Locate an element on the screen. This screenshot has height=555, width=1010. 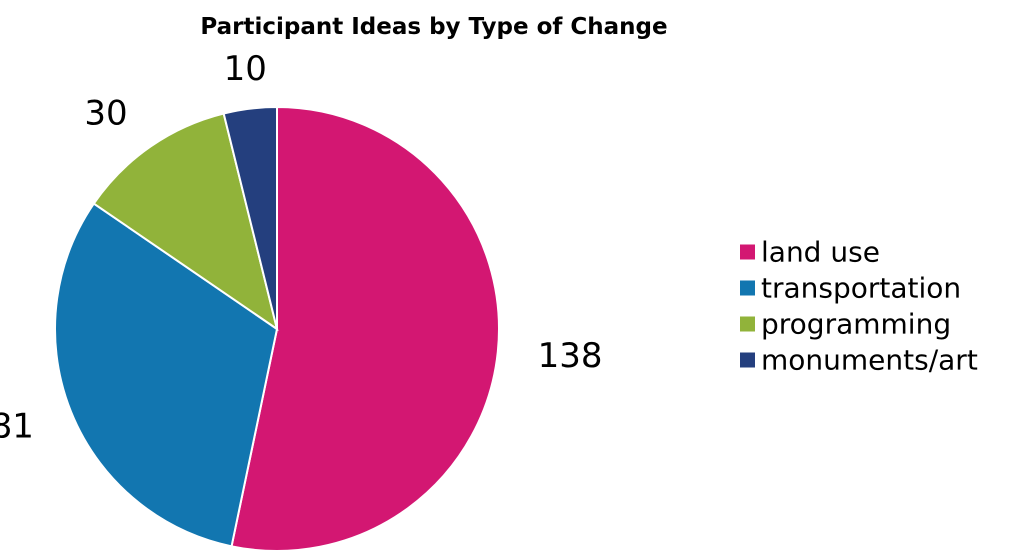
legend-item-land-use: land use is located at coordinates (810, 252).